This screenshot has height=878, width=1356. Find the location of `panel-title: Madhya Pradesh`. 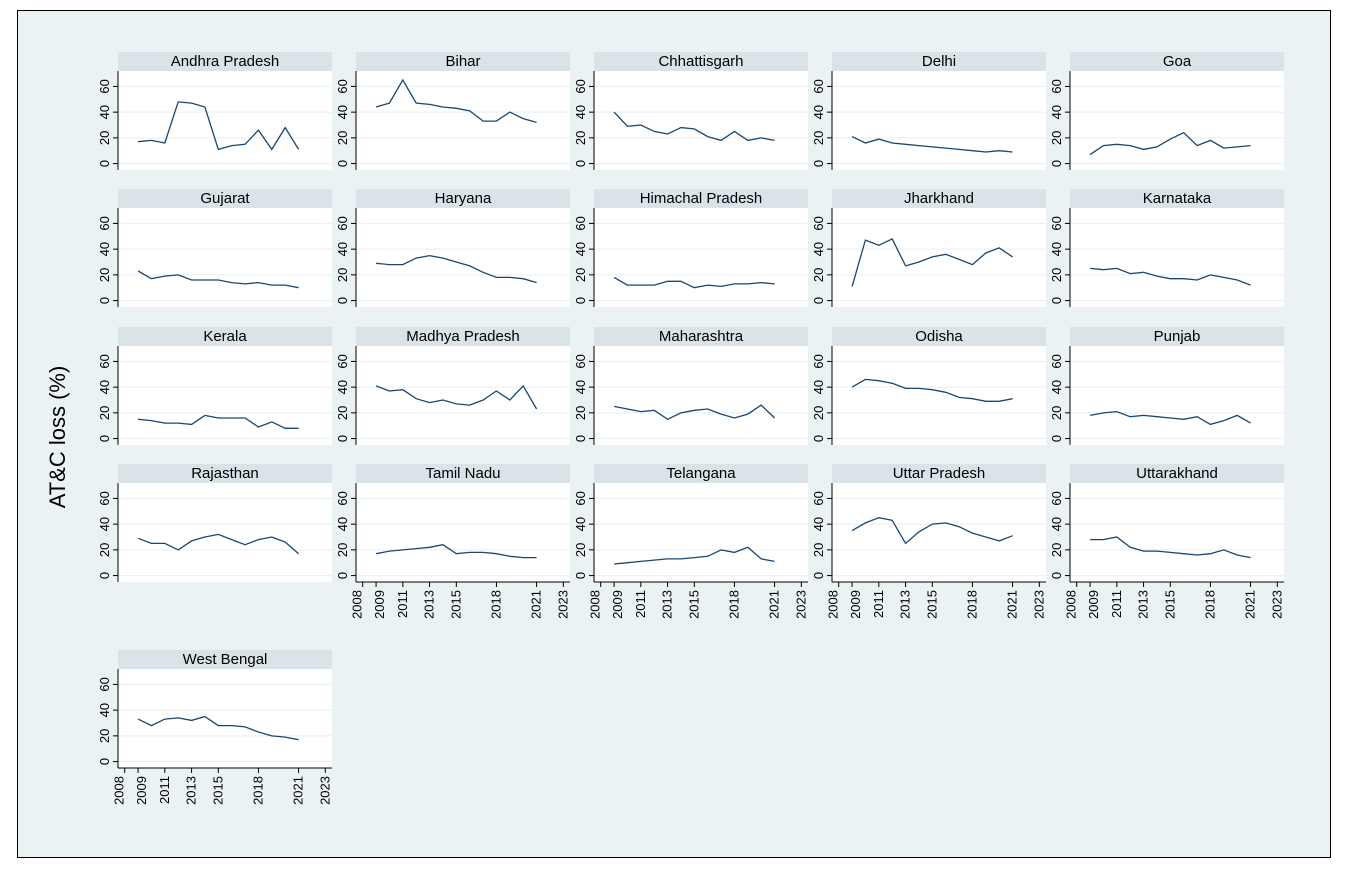

panel-title: Madhya Pradesh is located at coordinates (462, 336).